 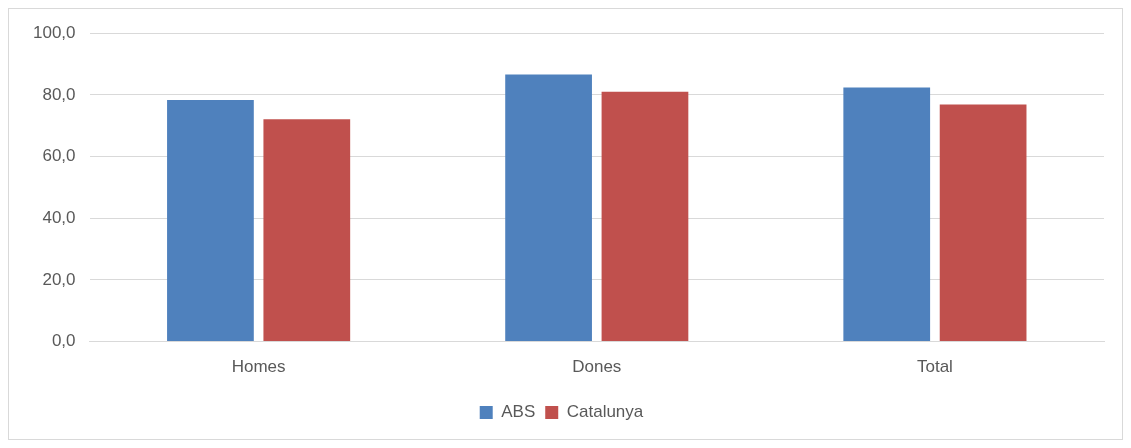 What do you see at coordinates (59, 279) in the screenshot?
I see `y-tick-label: 20,0` at bounding box center [59, 279].